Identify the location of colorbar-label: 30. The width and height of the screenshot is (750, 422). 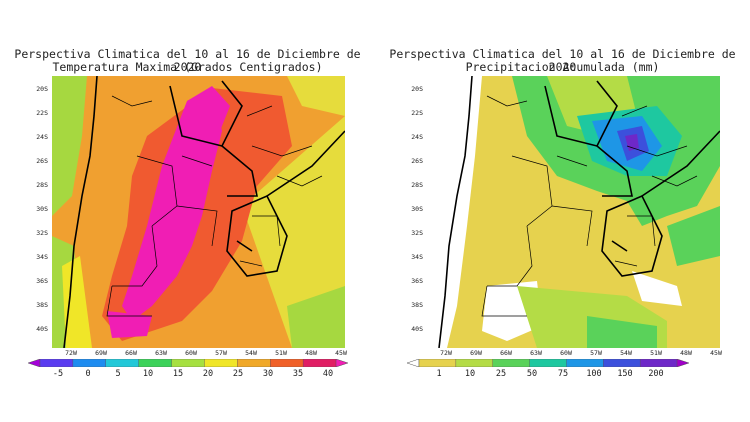
(268, 374).